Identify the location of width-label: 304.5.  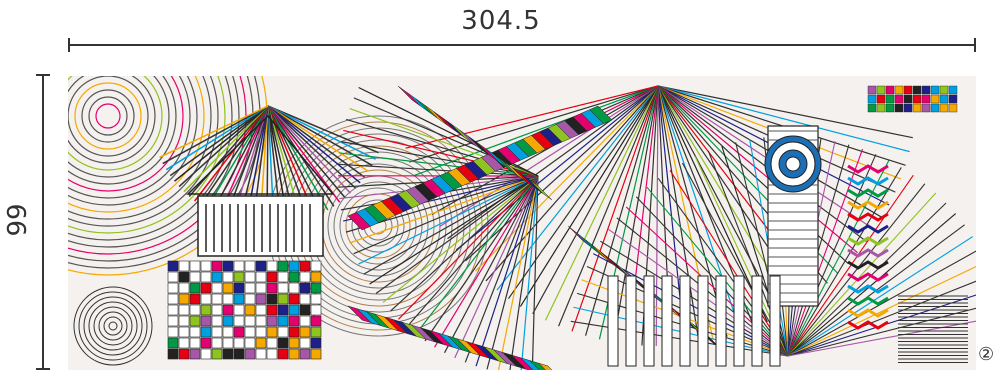
(501, 21).